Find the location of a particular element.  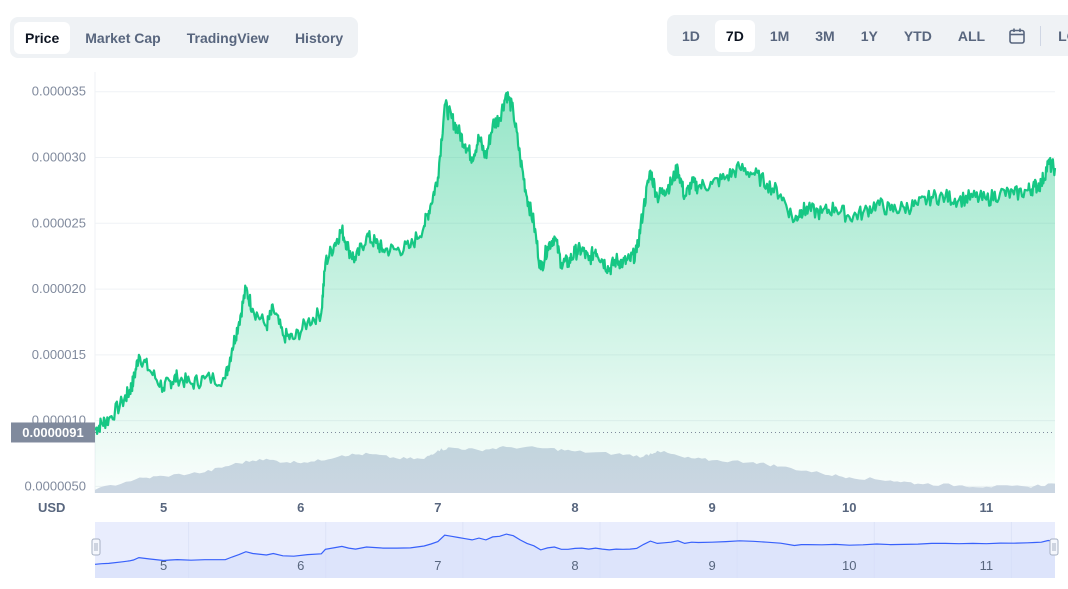

navigator-labels: 5 6 7 8 9 10 11 is located at coordinates (576, 565).